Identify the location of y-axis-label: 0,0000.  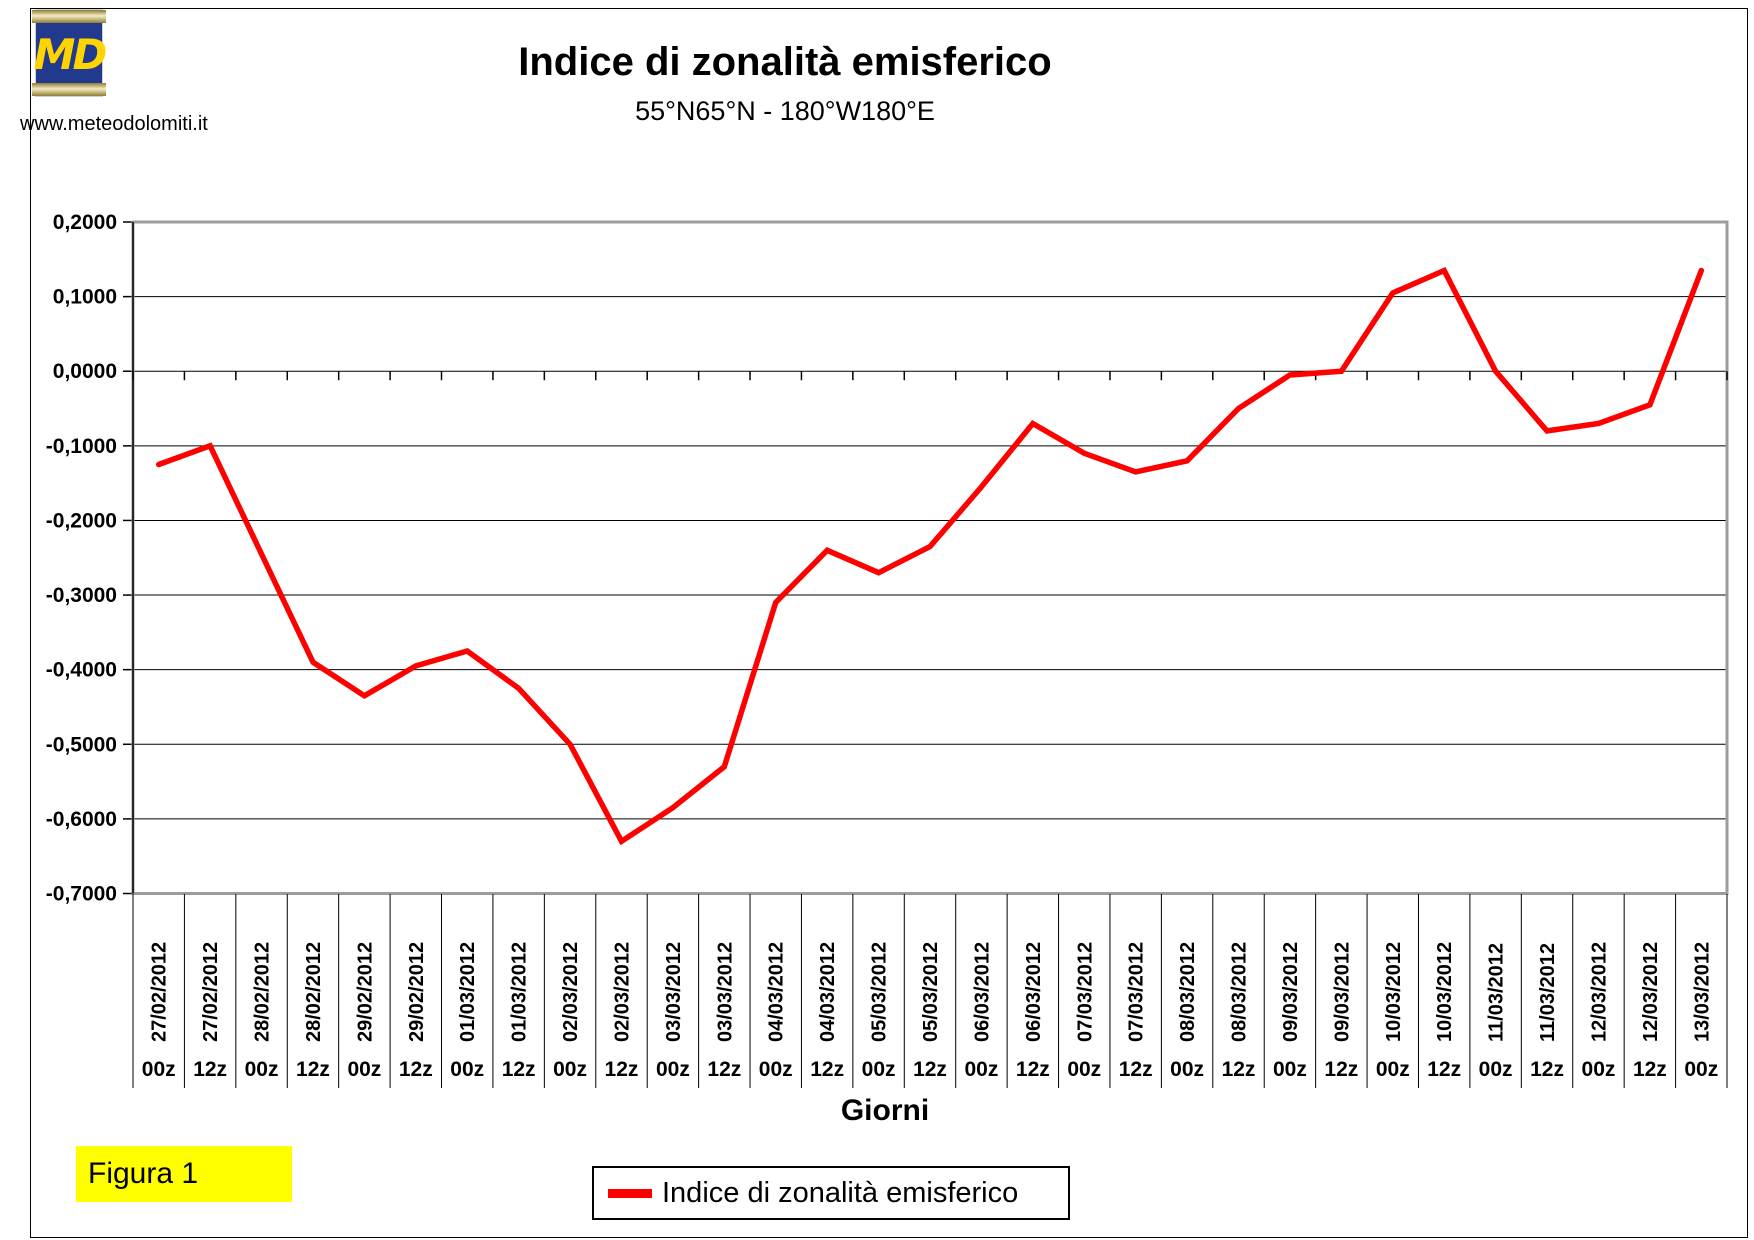
(85, 371).